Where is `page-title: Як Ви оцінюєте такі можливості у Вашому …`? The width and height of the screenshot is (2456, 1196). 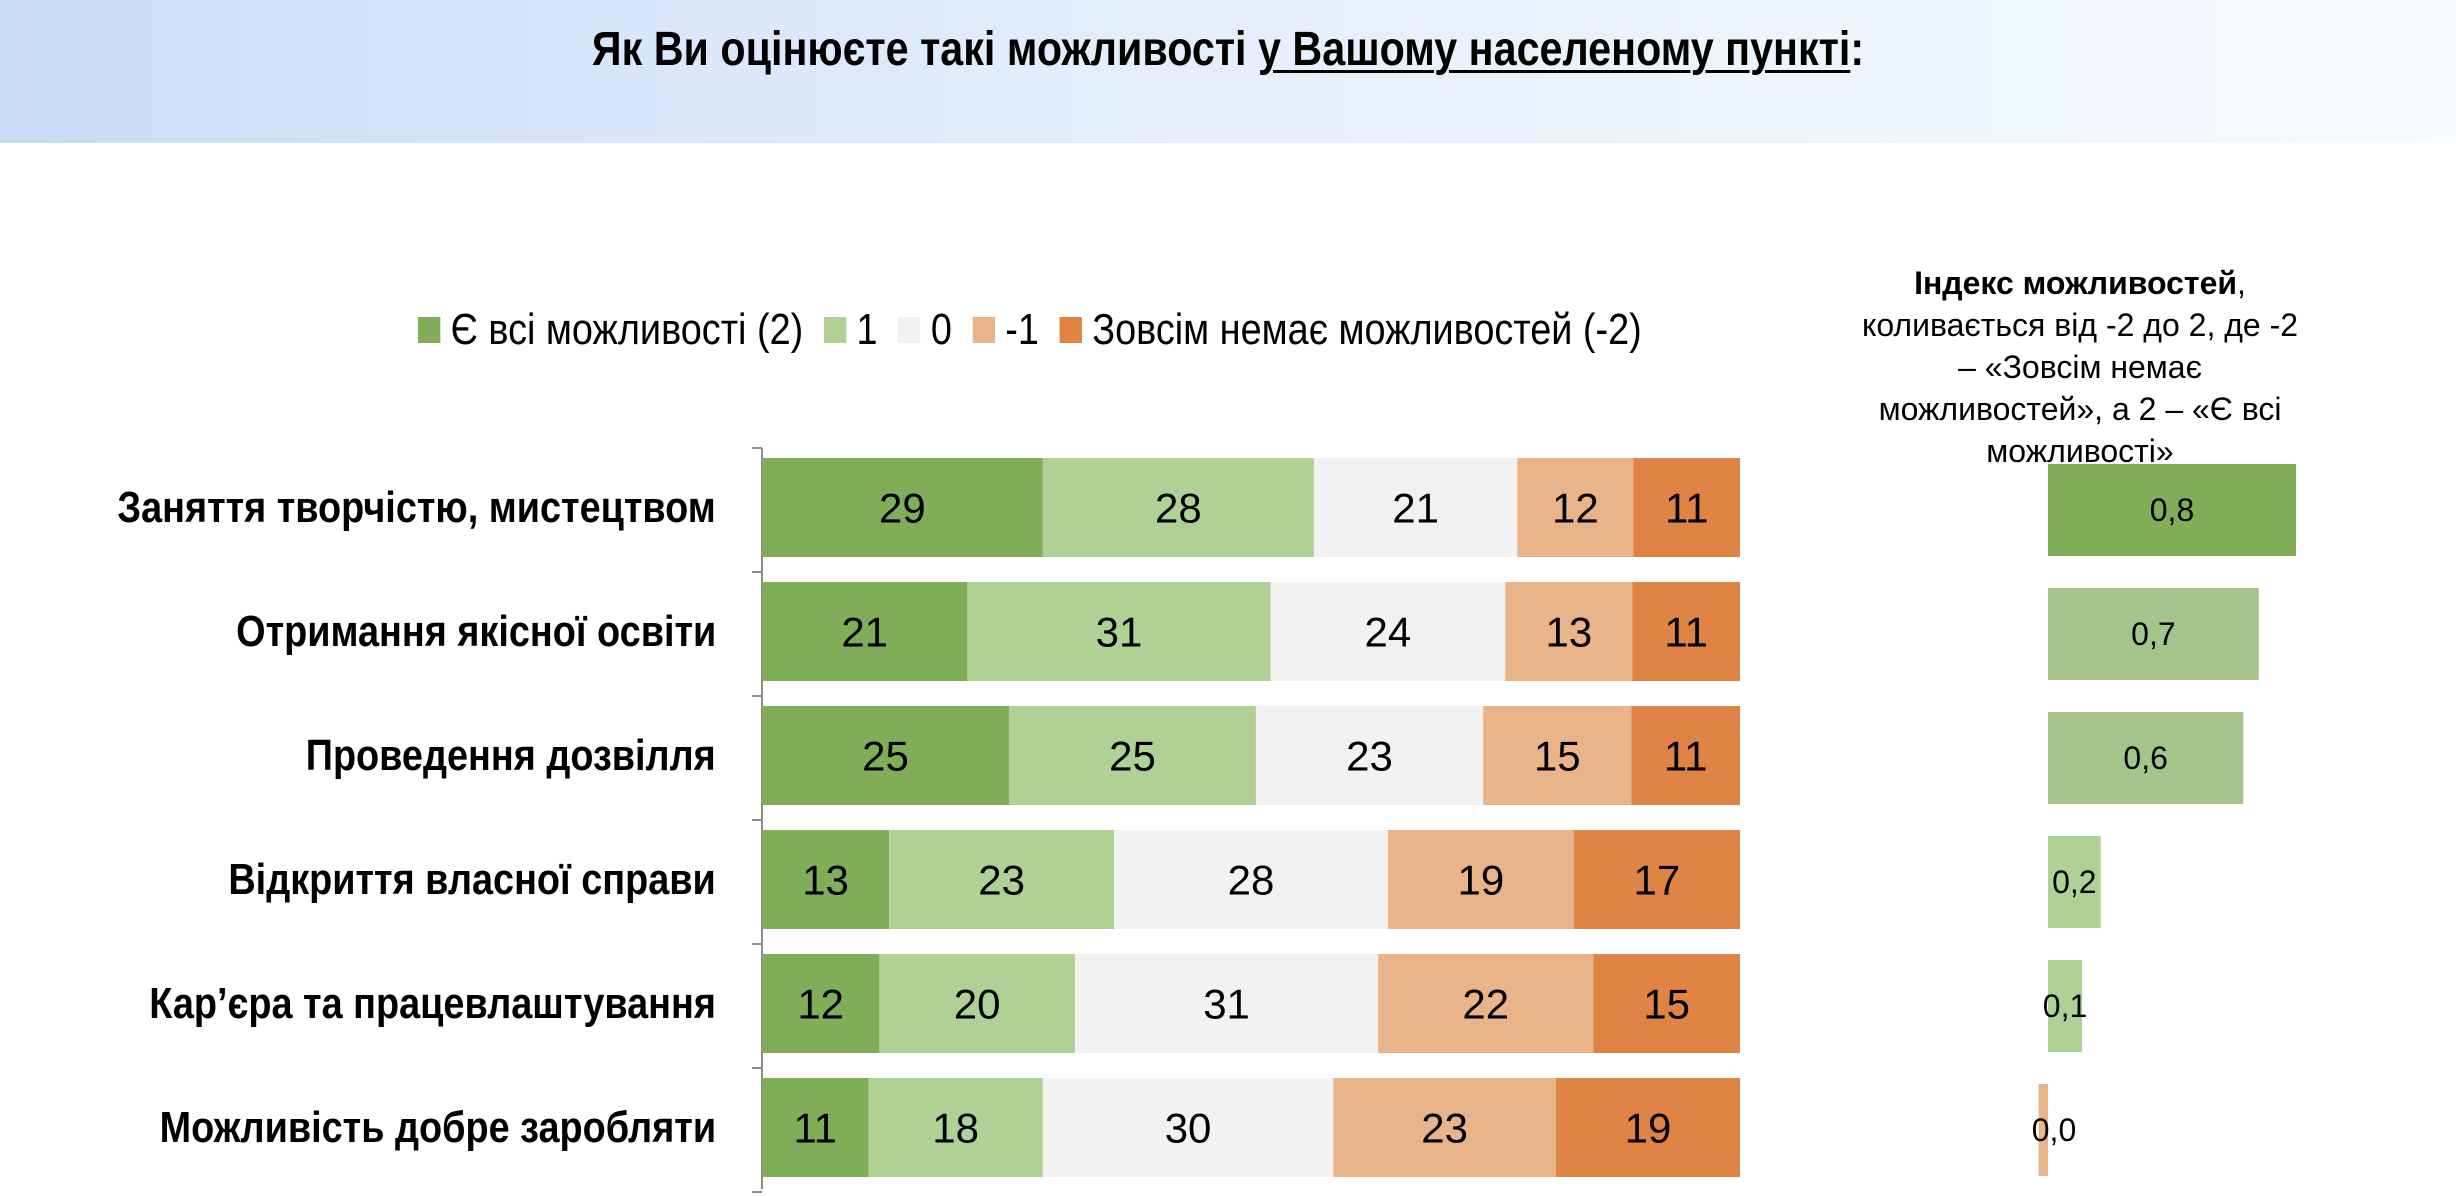 page-title: Як Ви оцінюєте такі можливості у Вашому … is located at coordinates (1228, 49).